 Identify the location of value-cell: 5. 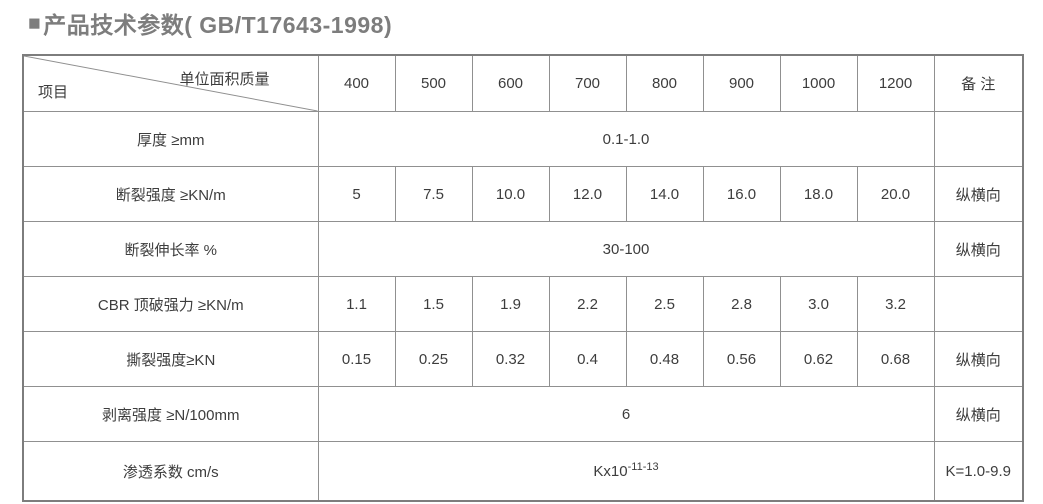
(356, 194).